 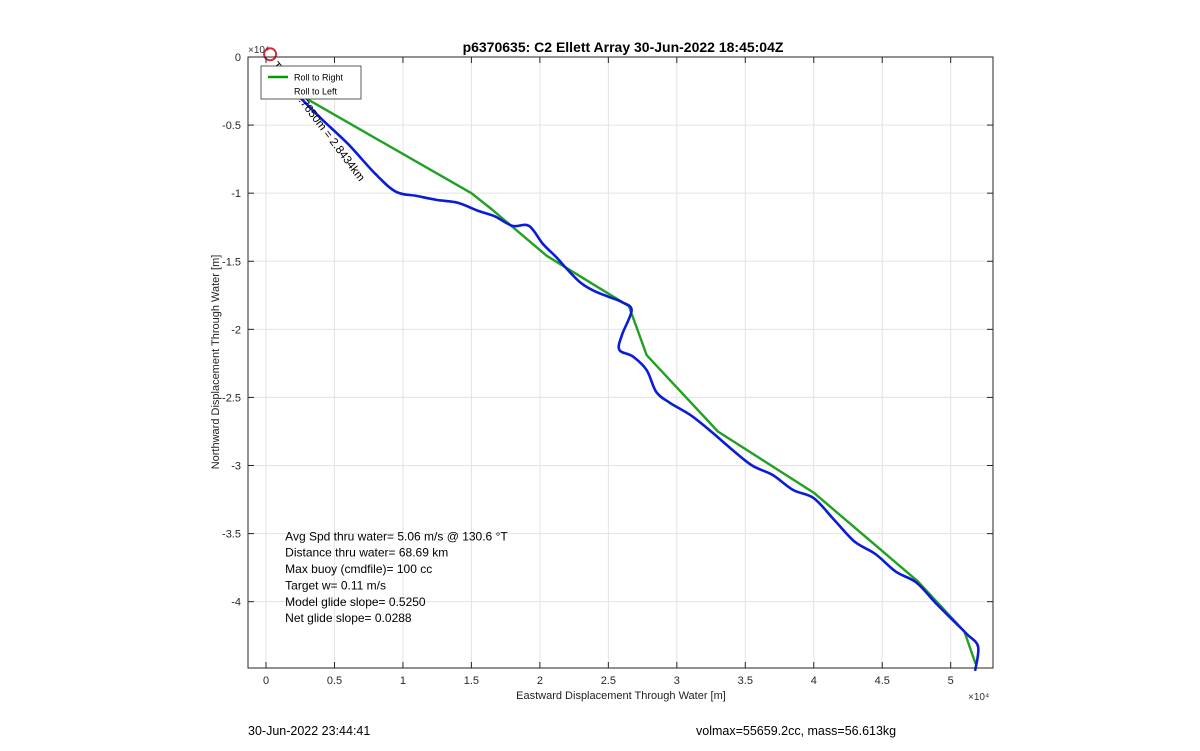 What do you see at coordinates (358, 569) in the screenshot?
I see `stats-line: Max buoy (cmdfile)= 100 cc` at bounding box center [358, 569].